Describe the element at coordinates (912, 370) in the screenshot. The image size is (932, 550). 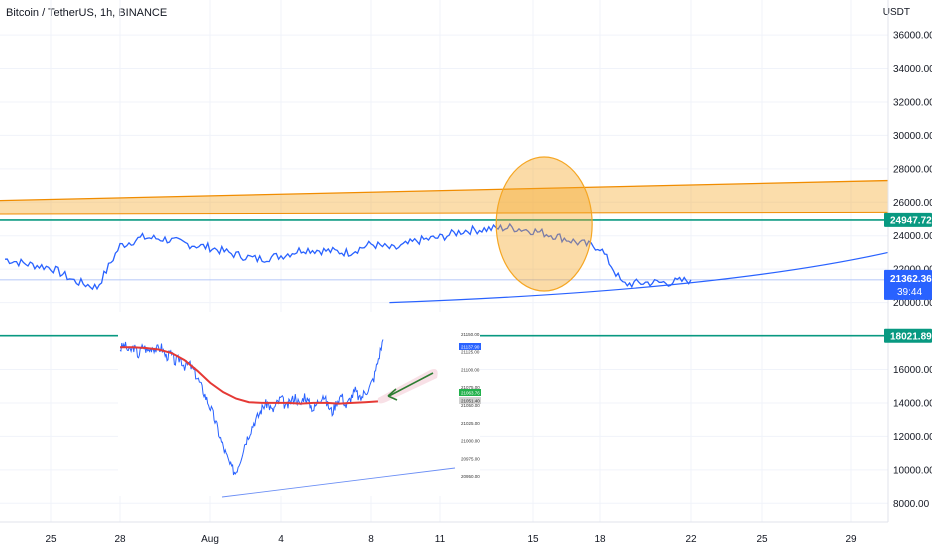
I see `price-axis-label: 16000.00` at that location.